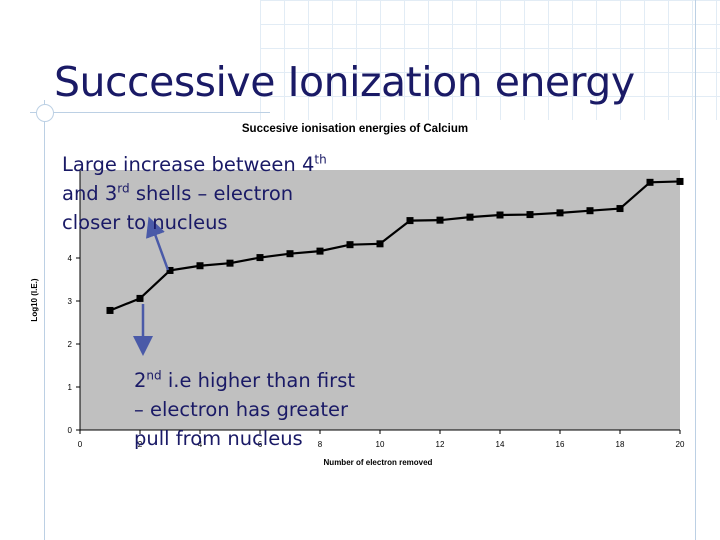 This screenshot has width=720, height=540. What do you see at coordinates (158, 243) in the screenshot?
I see `arrow-to-third-point` at bounding box center [158, 243].